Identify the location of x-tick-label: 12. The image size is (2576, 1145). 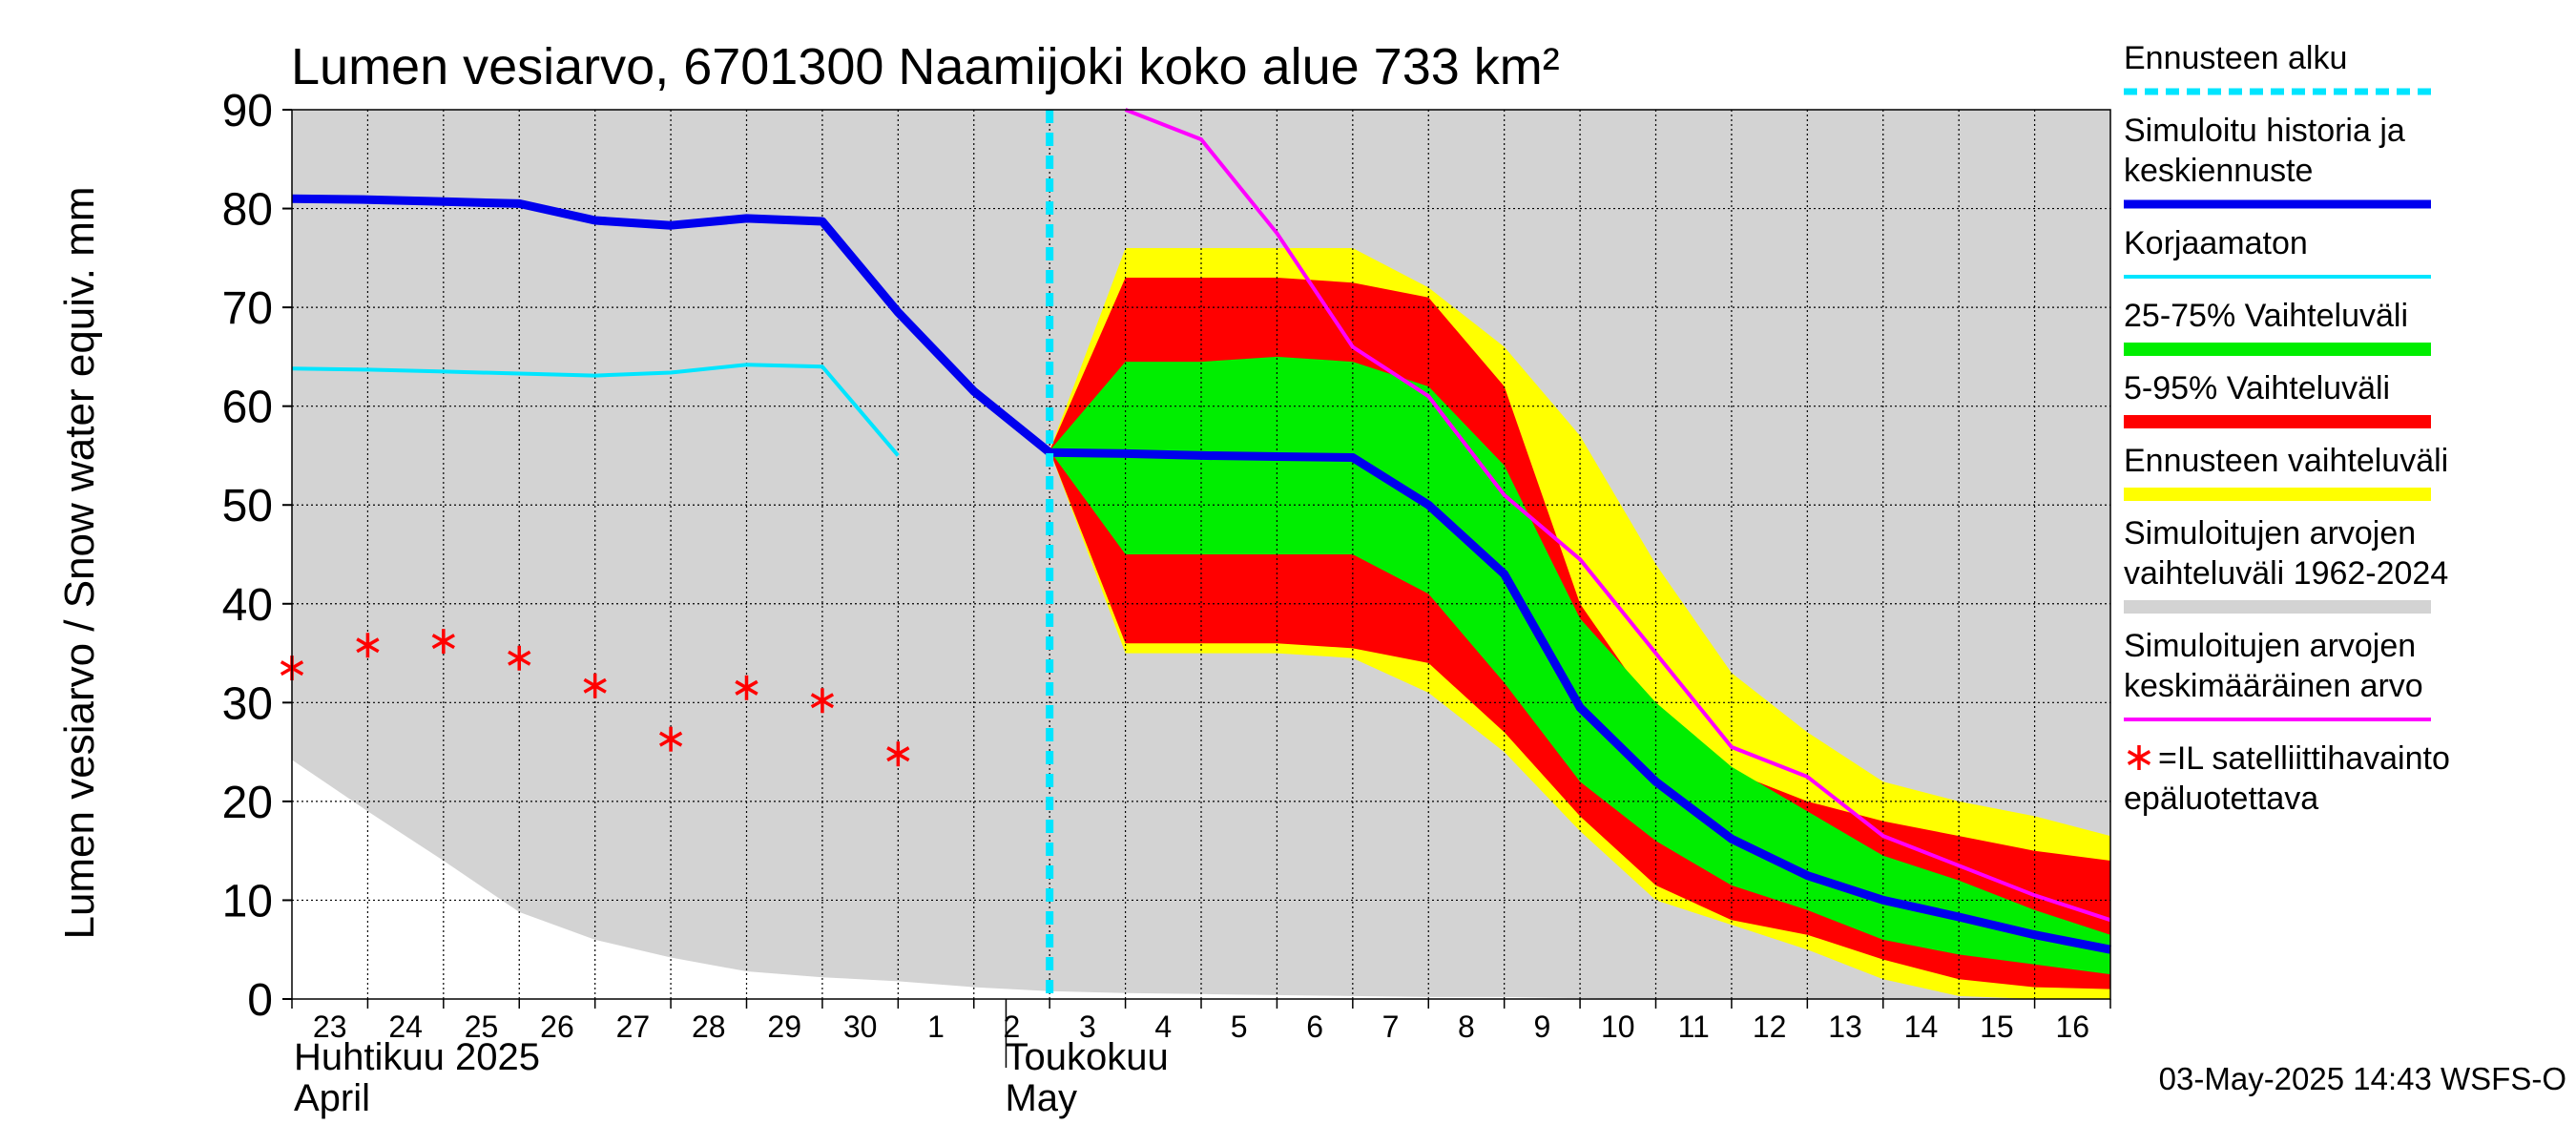
(1770, 1027).